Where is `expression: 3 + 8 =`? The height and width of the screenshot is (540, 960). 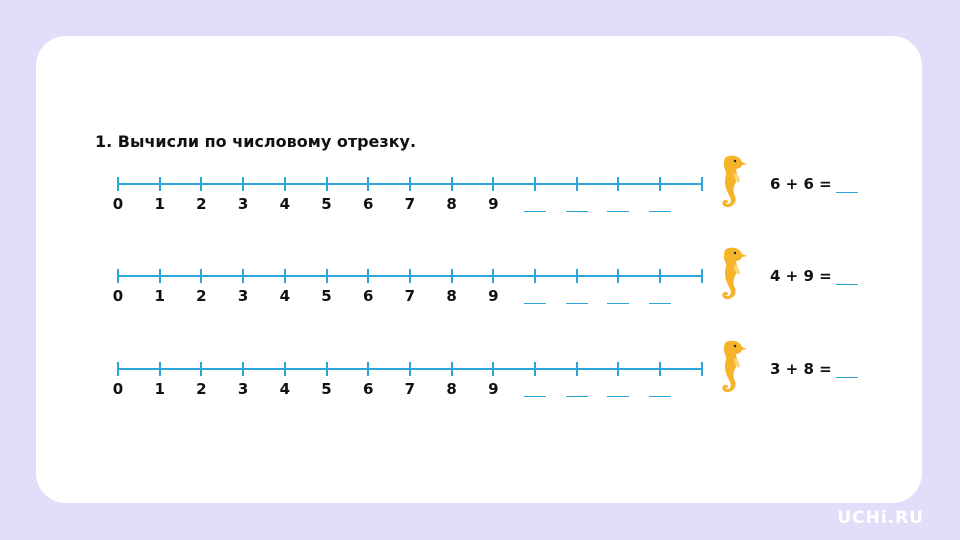 expression: 3 + 8 = is located at coordinates (814, 369).